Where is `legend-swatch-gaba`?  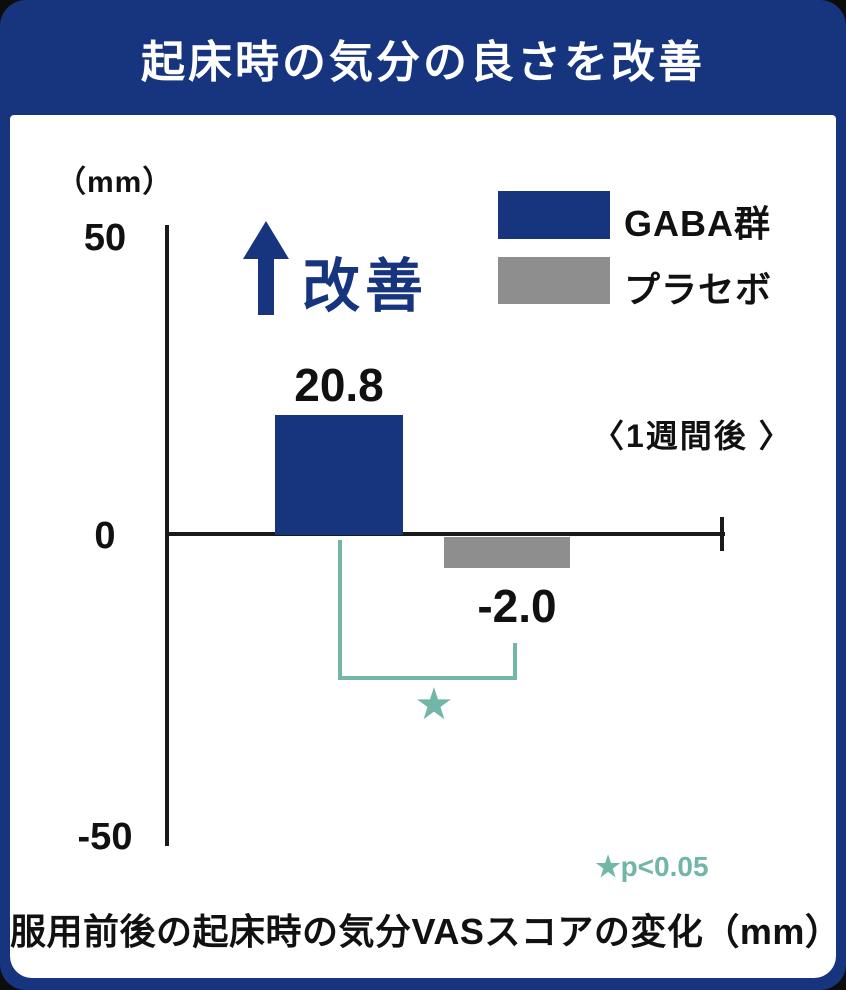
legend-swatch-gaba is located at coordinates (554, 215).